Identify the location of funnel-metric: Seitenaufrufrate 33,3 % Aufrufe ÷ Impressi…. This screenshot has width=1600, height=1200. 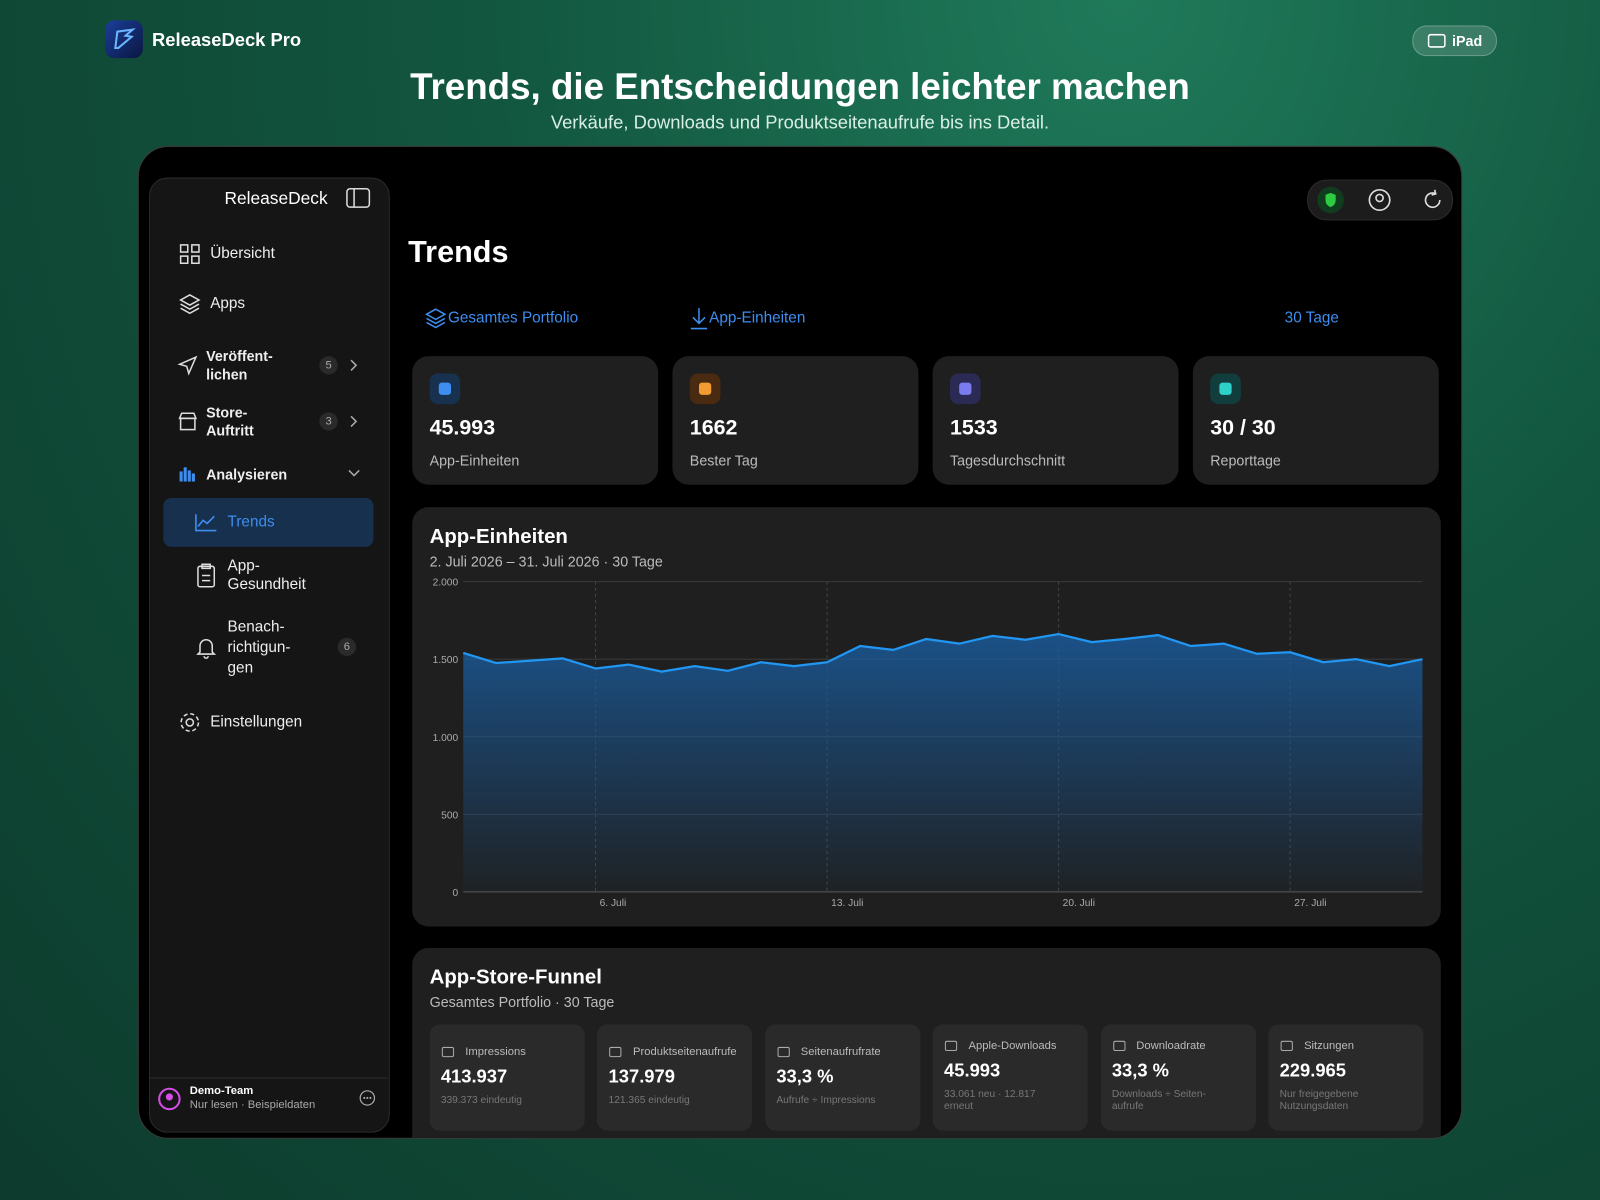
(843, 1077).